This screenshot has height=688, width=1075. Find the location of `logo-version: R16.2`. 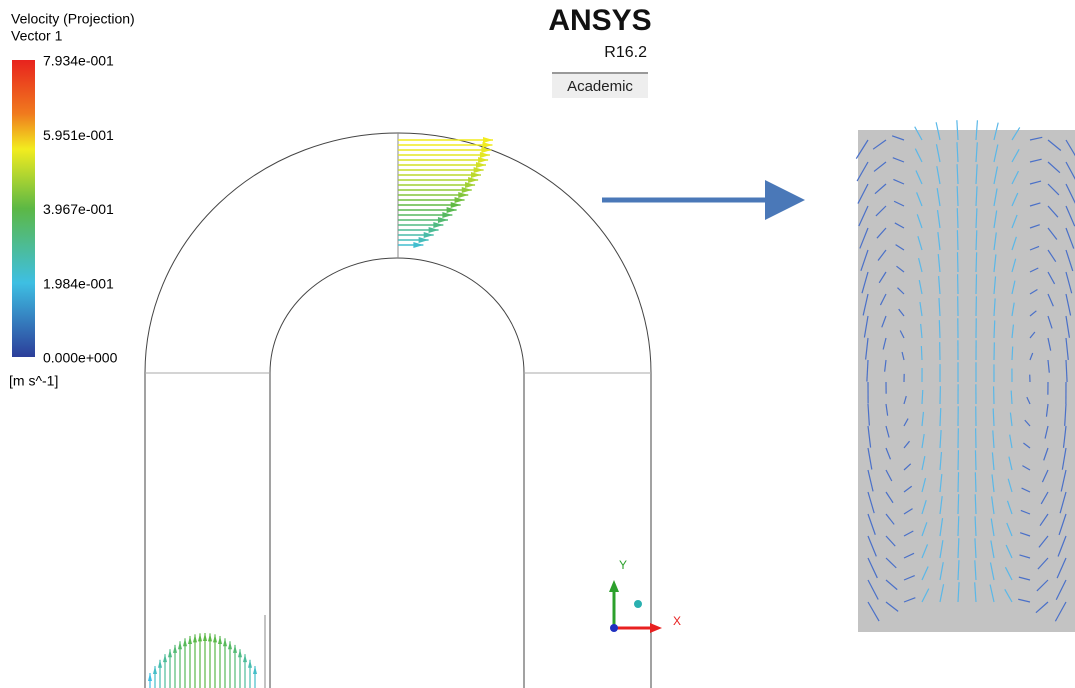

logo-version: R16.2 is located at coordinates (625, 52).